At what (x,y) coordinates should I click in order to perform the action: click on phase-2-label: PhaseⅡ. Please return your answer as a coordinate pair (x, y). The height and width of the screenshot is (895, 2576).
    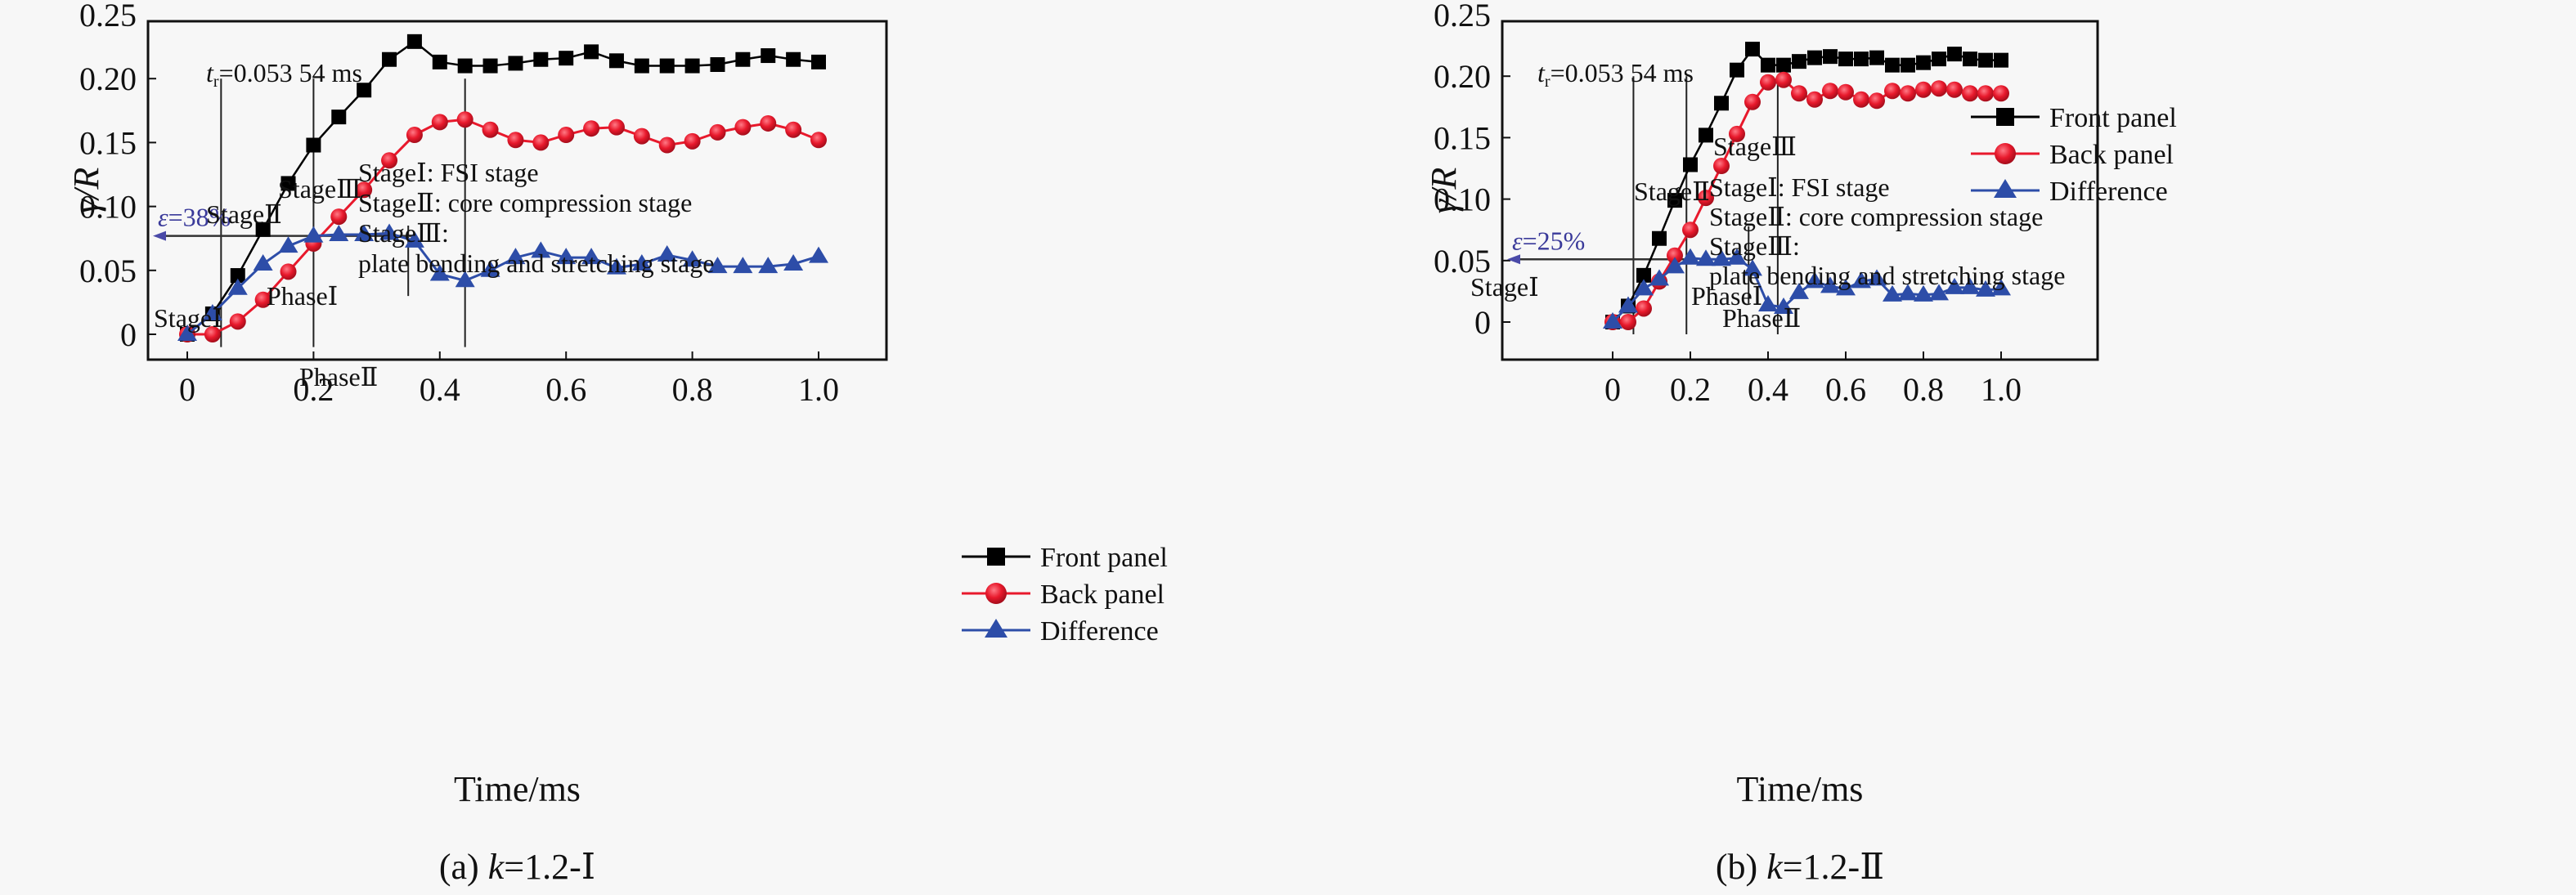
    Looking at the image, I should click on (339, 377).